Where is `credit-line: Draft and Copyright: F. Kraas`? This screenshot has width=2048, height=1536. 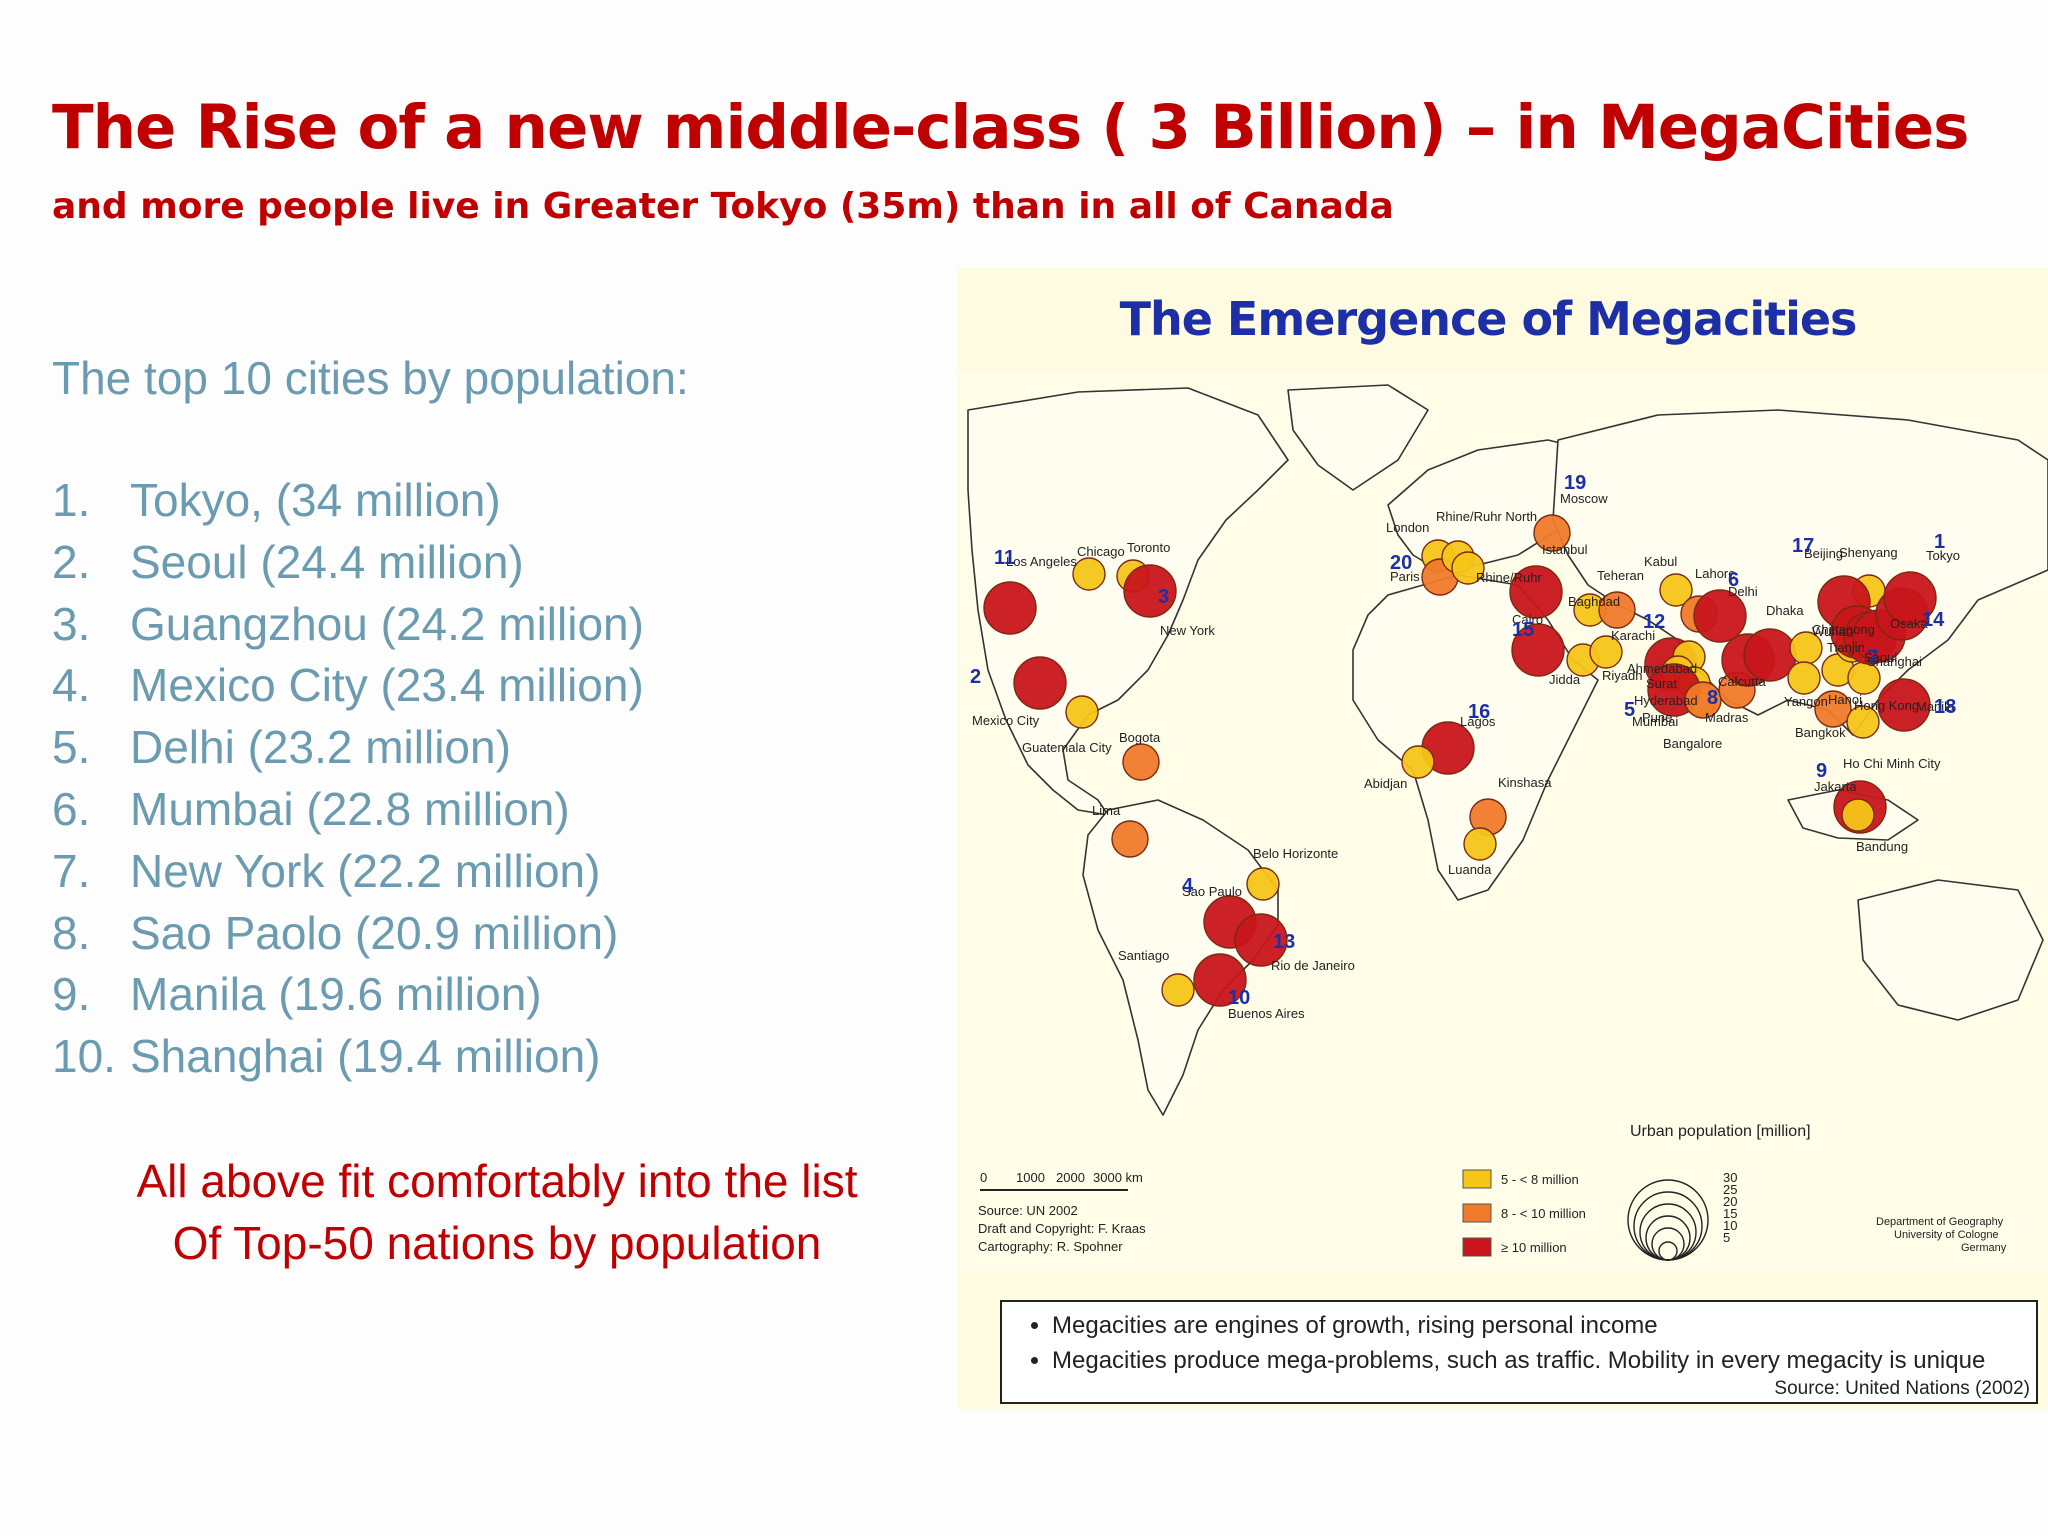
credit-line: Draft and Copyright: F. Kraas is located at coordinates (1062, 1228).